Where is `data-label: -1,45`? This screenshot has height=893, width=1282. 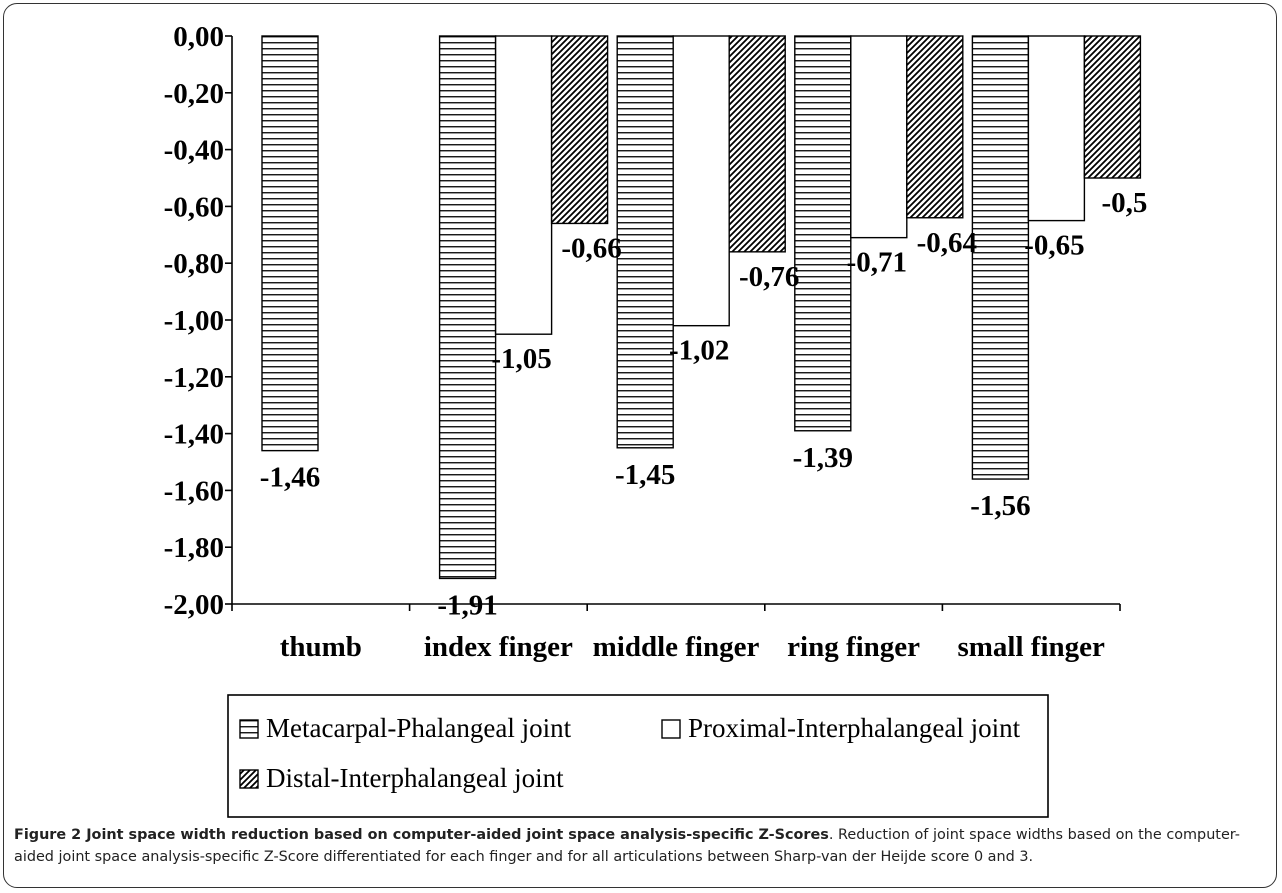
data-label: -1,45 is located at coordinates (645, 475).